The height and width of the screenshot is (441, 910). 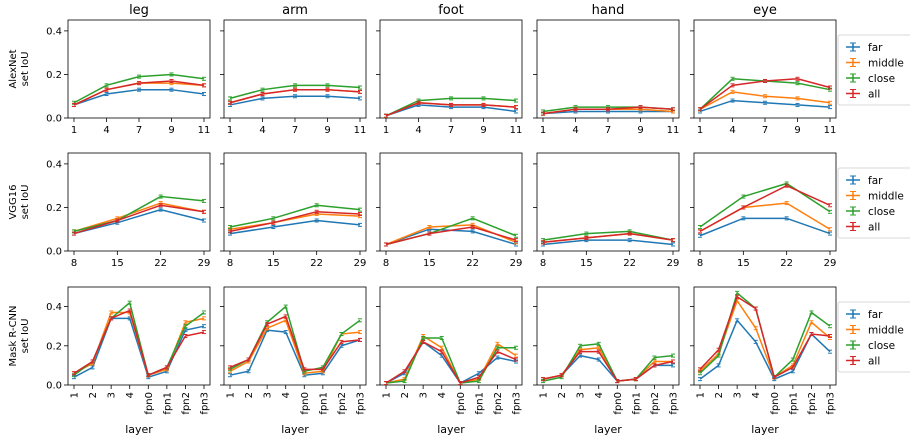 I want to click on row-ylabel: Mask R-CNN, so click(x=13, y=335).